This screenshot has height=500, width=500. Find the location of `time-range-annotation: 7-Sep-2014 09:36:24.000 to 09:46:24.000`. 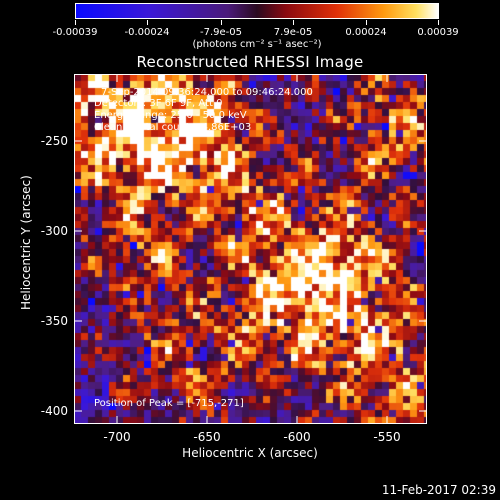

time-range-annotation: 7-Sep-2014 09:36:24.000 to 09:46:24.000 is located at coordinates (207, 92).